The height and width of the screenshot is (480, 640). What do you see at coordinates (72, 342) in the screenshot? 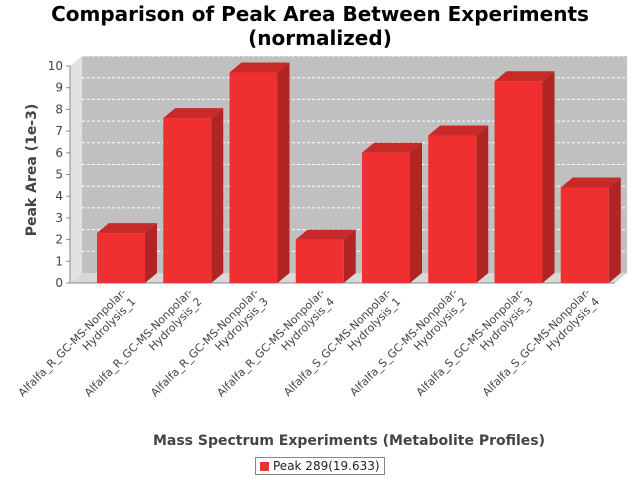
I see `x-tick-label-line: Alfalfa_R_GC-MS-Nonpolar-` at bounding box center [72, 342].